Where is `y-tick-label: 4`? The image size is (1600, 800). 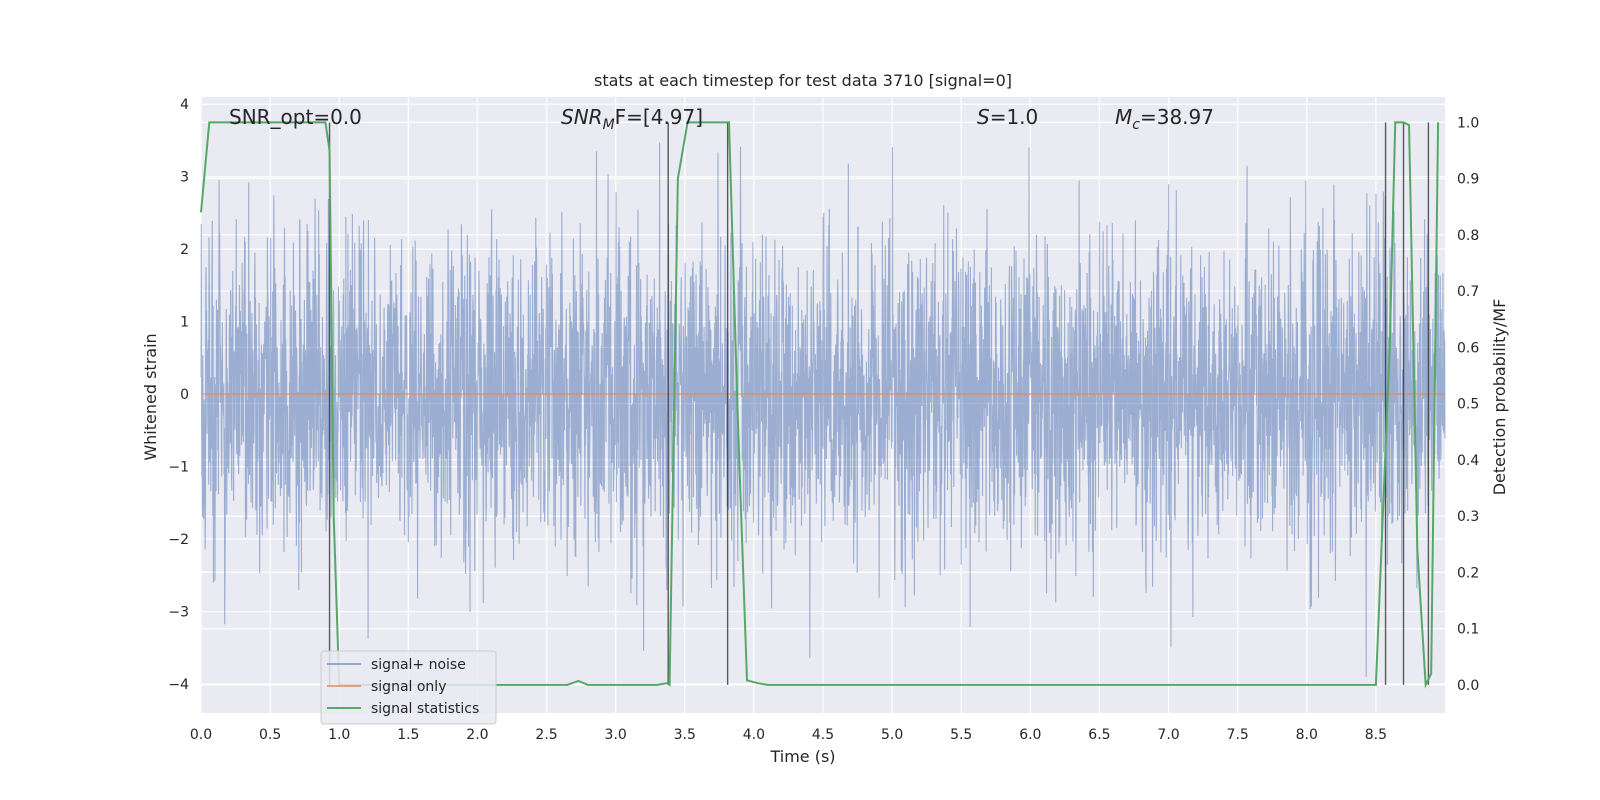 y-tick-label: 4 is located at coordinates (184, 105).